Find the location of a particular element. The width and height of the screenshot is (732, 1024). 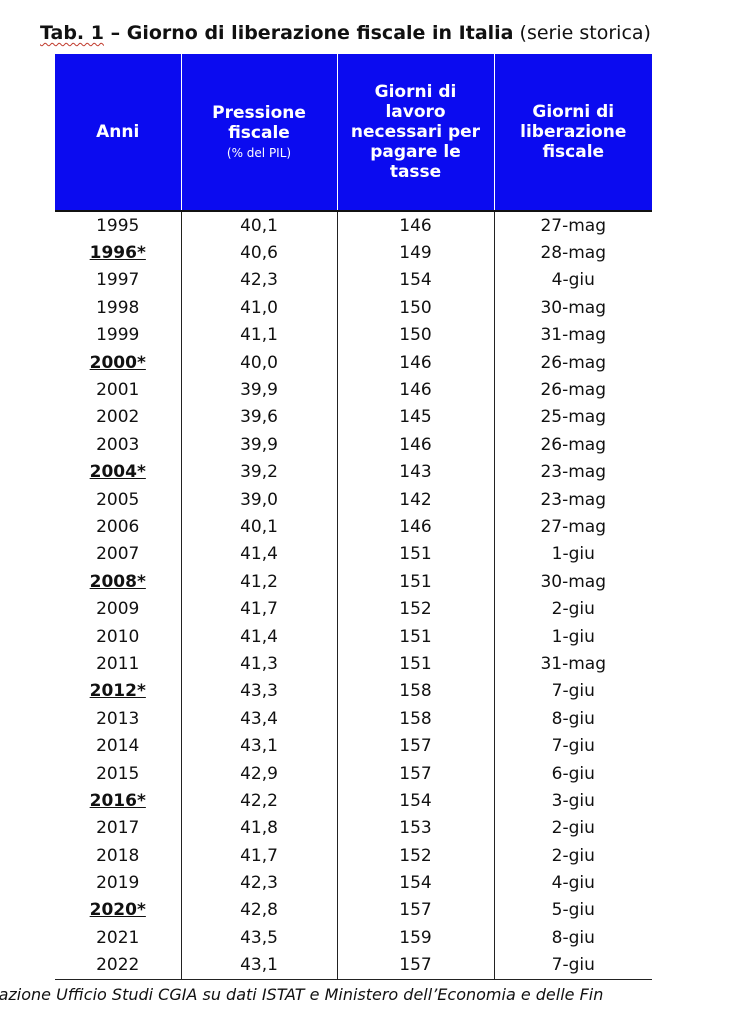

cell-giorno-liberazione: 26-mag is located at coordinates (572, 390).